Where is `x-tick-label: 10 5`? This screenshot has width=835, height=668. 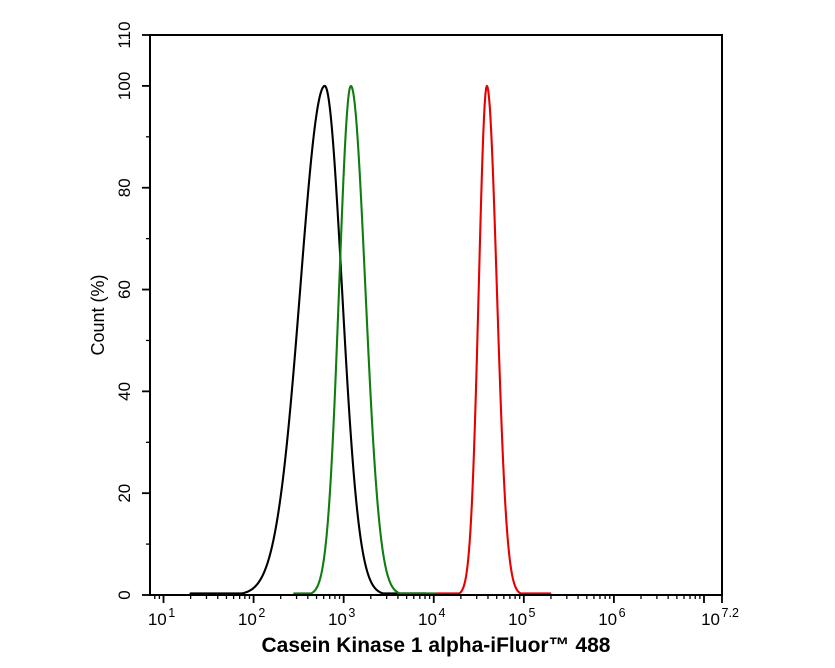 x-tick-label: 10 5 is located at coordinates (521, 617).